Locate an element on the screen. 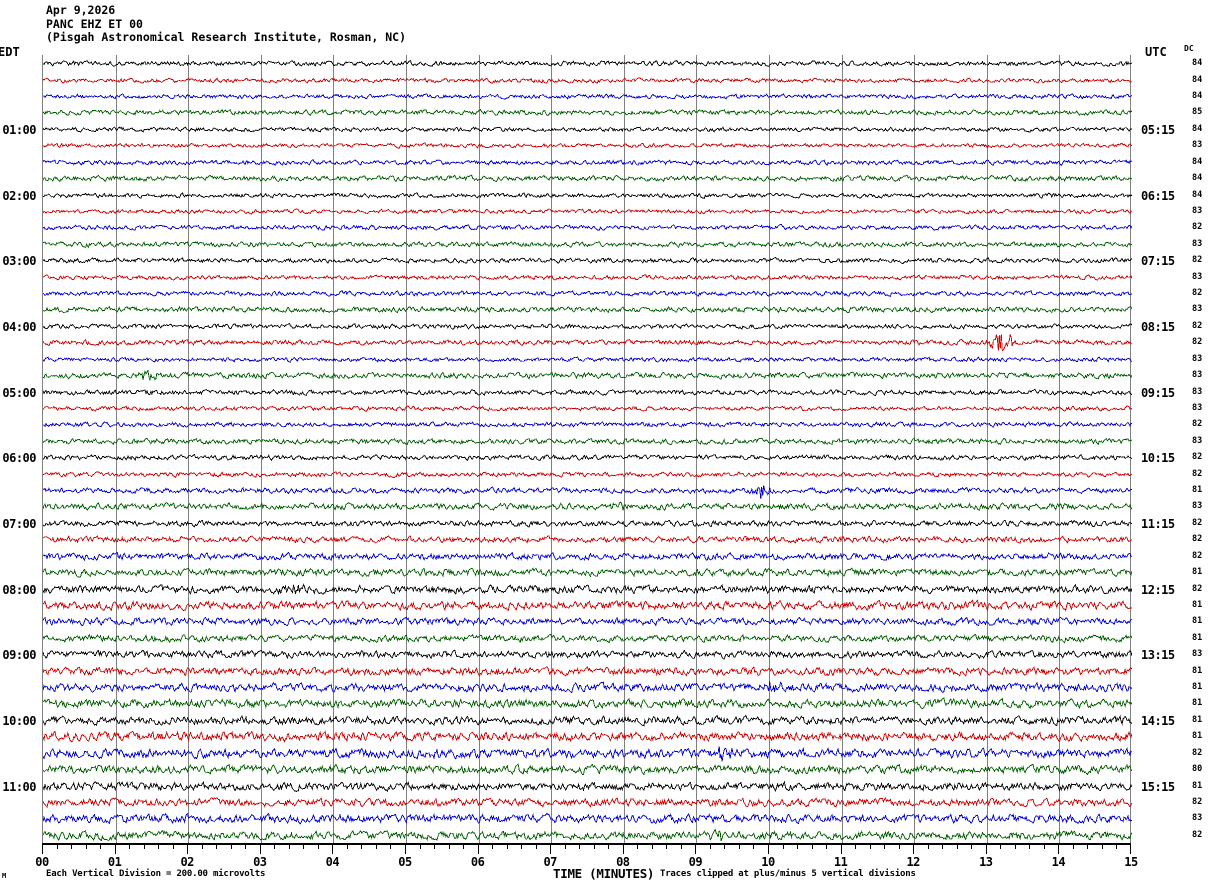 The width and height of the screenshot is (1210, 886). axis-baseline is located at coordinates (586, 844).